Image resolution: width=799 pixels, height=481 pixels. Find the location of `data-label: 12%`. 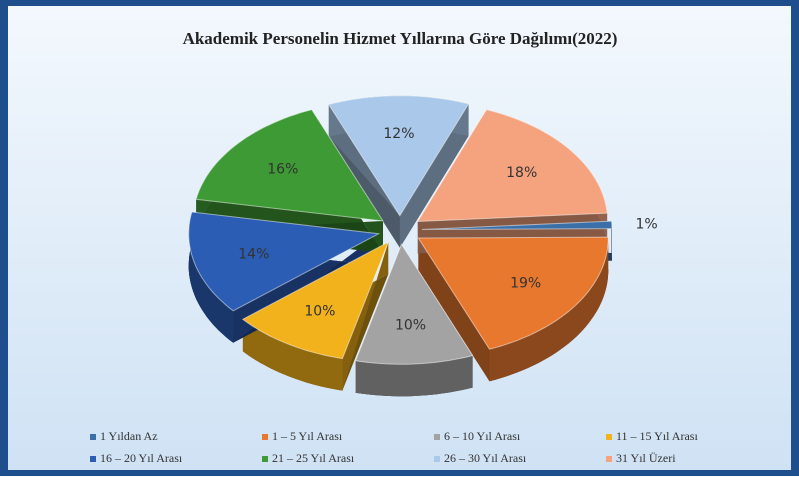

data-label: 12% is located at coordinates (398, 134).